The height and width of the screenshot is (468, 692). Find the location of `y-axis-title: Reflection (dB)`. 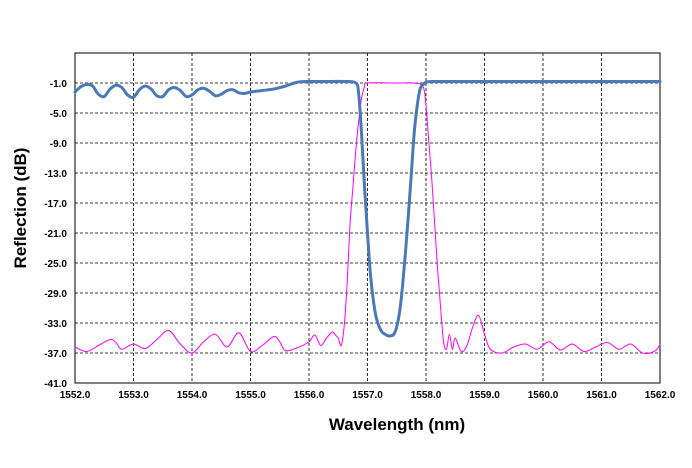

y-axis-title: Reflection (dB) is located at coordinates (20, 208).